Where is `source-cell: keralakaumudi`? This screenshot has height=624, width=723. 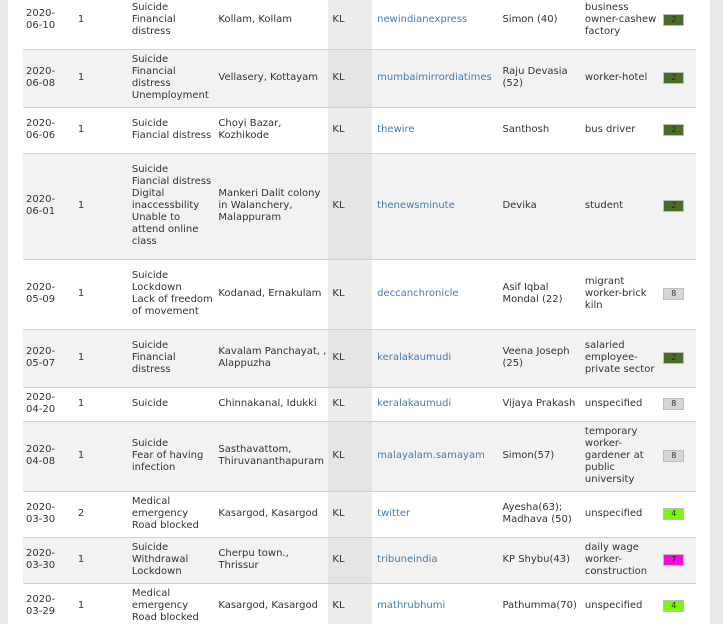 source-cell: keralakaumudi is located at coordinates (436, 358).